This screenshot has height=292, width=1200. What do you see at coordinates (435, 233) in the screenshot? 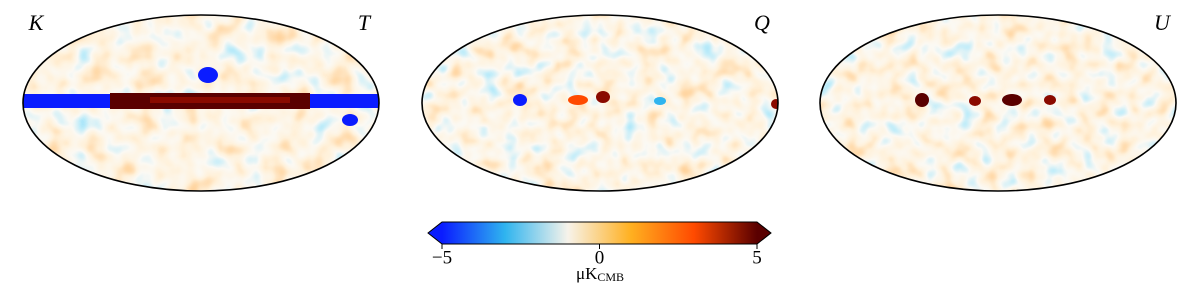
I see `colorbar-extend-low` at bounding box center [435, 233].